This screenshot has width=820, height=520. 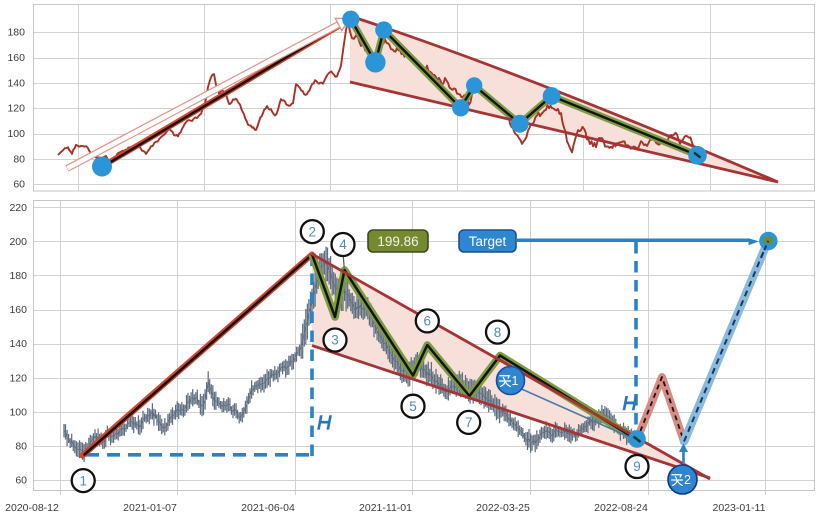 What do you see at coordinates (343, 244) in the screenshot?
I see `svg-text: 4` at bounding box center [343, 244].